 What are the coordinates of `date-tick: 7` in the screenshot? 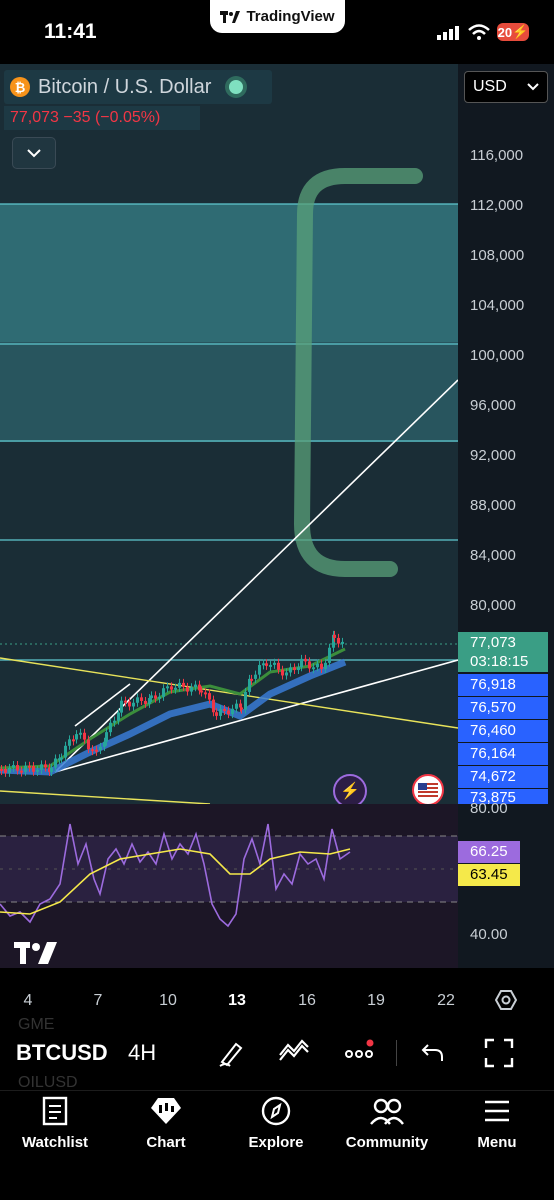 It's located at (98, 1000).